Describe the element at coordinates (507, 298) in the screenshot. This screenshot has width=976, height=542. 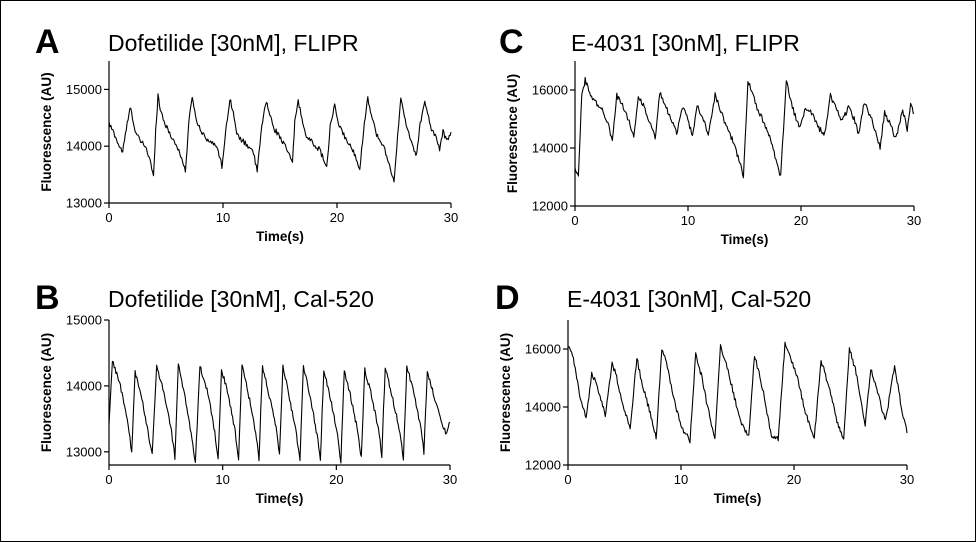
I see `panel-letter: D` at that location.